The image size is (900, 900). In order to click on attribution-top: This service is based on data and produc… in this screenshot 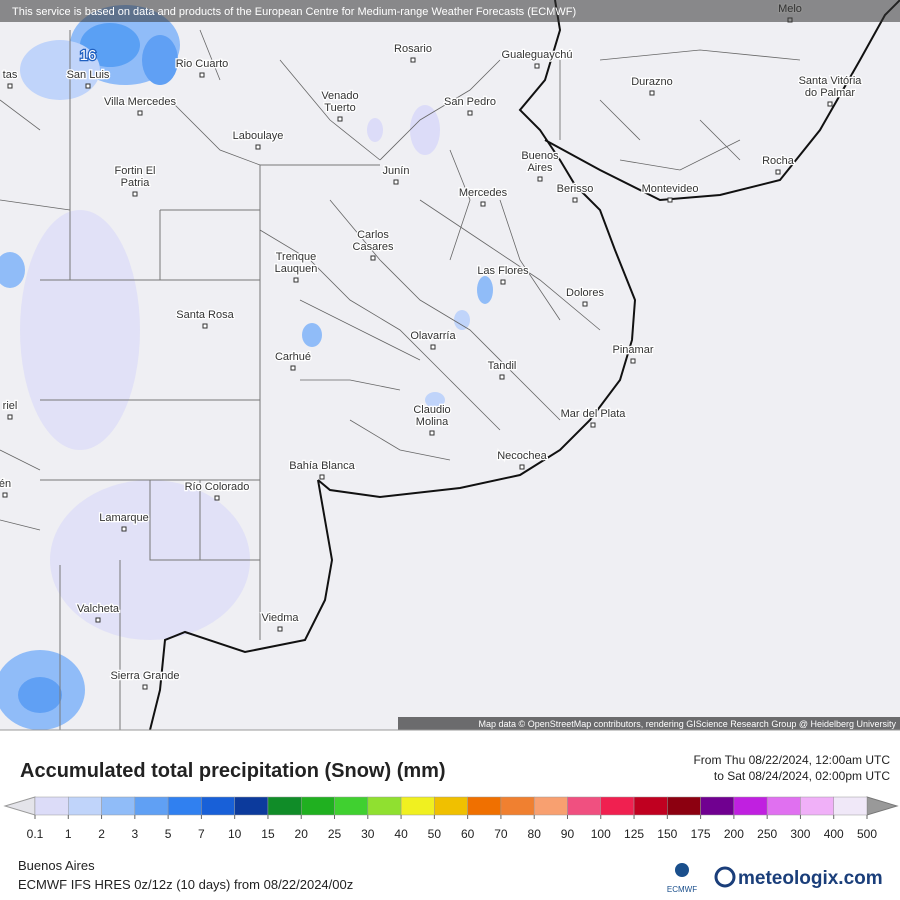, I will do `click(294, 12)`.